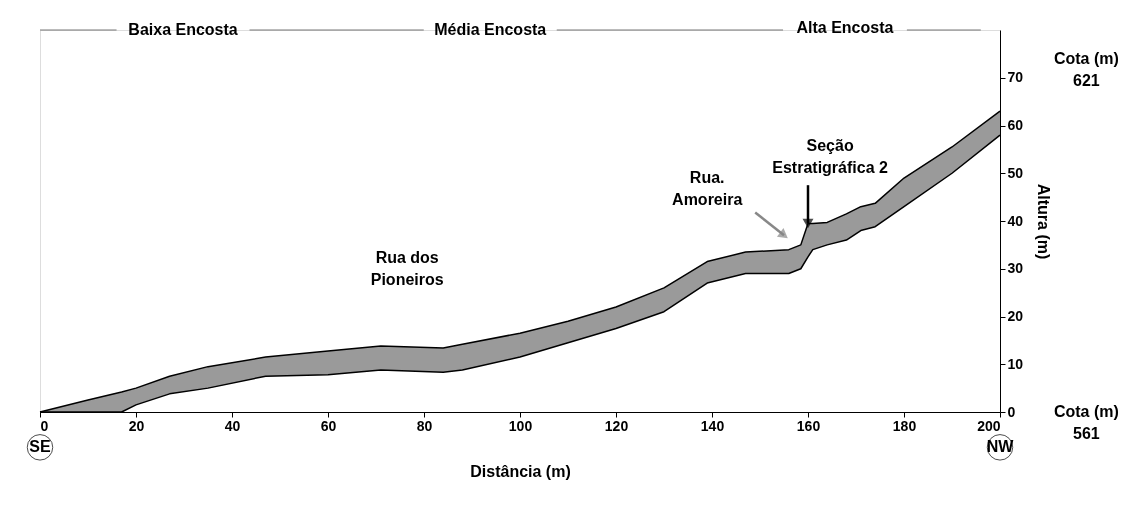 The height and width of the screenshot is (531, 1134). Describe the element at coordinates (1015, 125) in the screenshot. I see `y-tick-label: 60` at that location.